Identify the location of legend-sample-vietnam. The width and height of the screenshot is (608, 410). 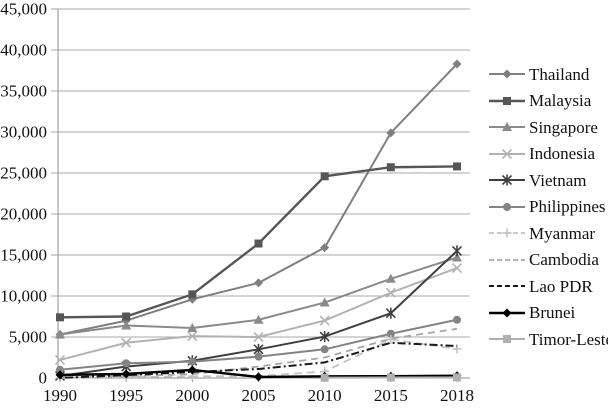
(507, 180).